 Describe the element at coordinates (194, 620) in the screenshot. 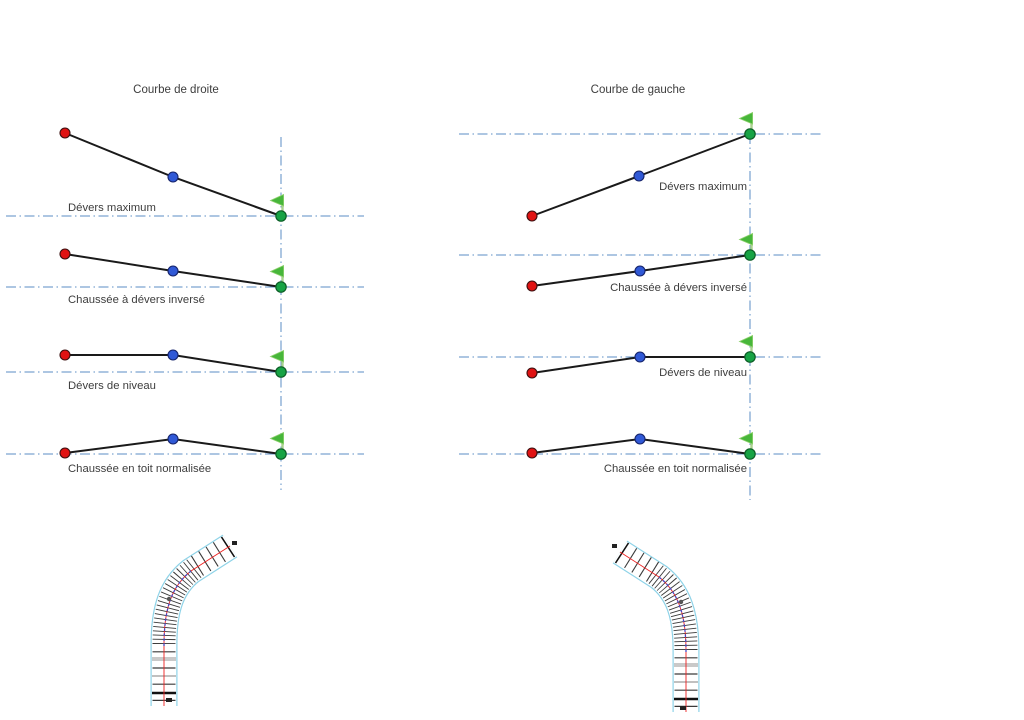

I see `road-plan-left` at that location.